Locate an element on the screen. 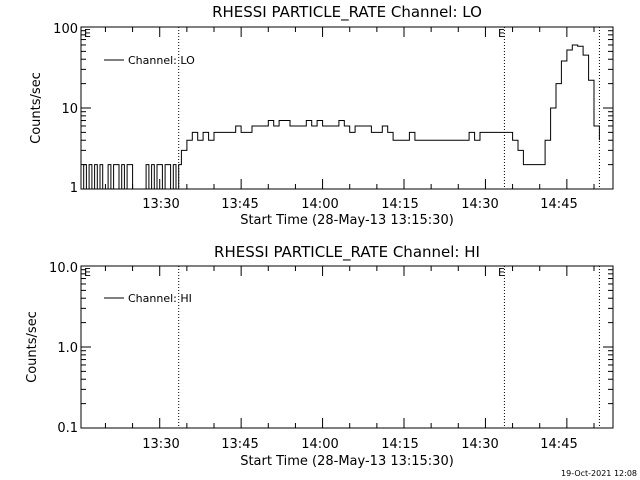 The width and height of the screenshot is (640, 480). y-tick-label: 10 is located at coordinates (69, 109).